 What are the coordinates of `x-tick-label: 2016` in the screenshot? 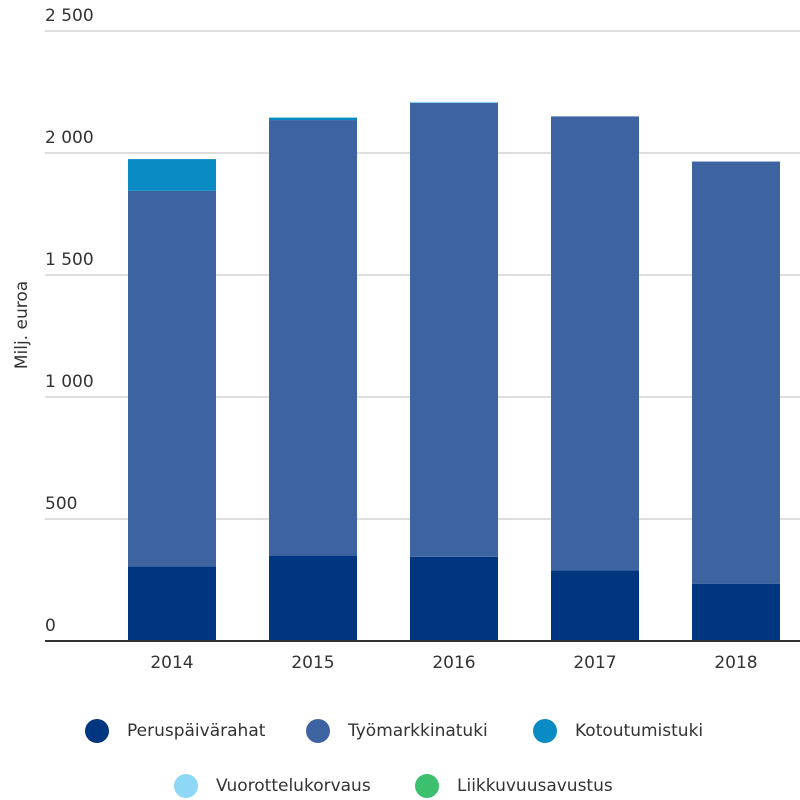 It's located at (453, 663).